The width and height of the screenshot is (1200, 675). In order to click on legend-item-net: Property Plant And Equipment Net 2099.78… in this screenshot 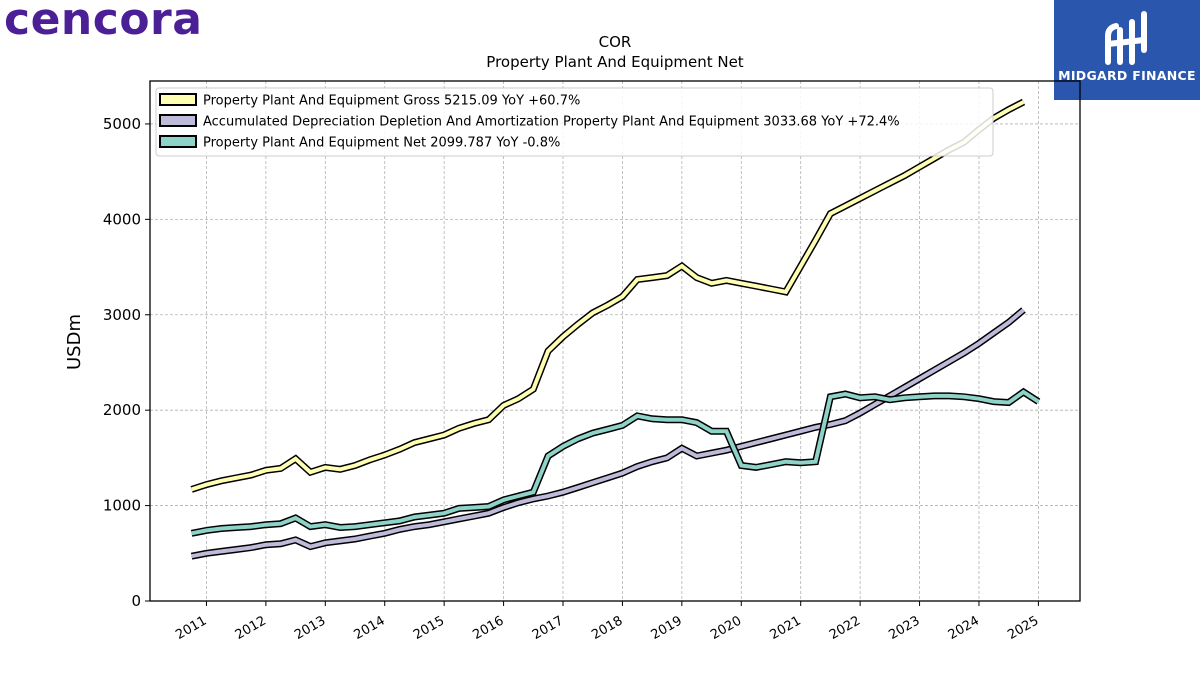, I will do `click(359, 143)`.